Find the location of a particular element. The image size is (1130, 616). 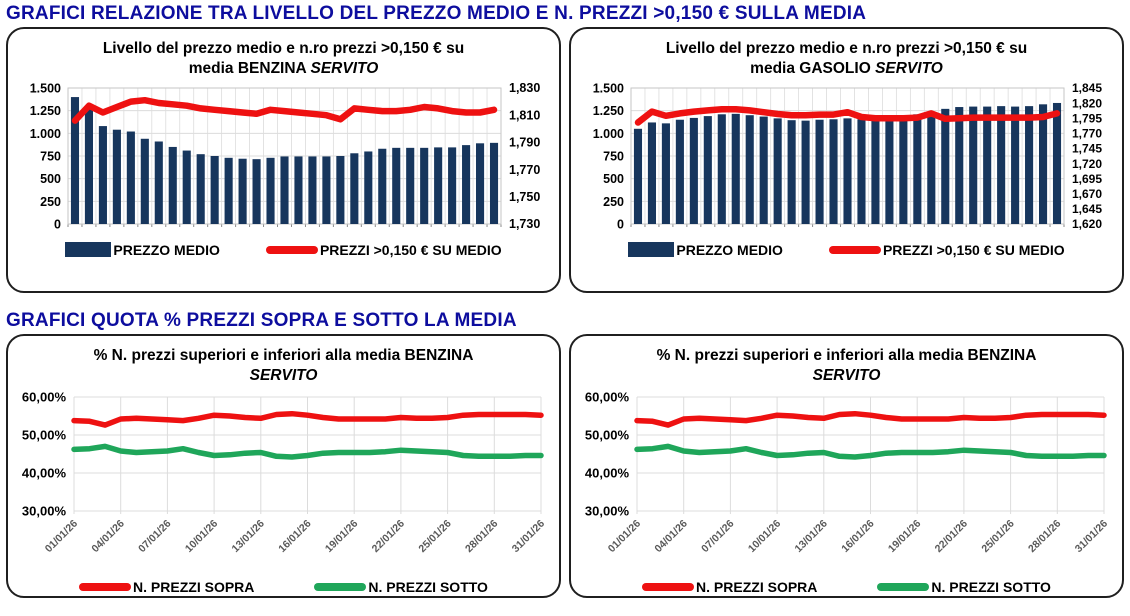

svg-text: 1,720 is located at coordinates (1087, 164).